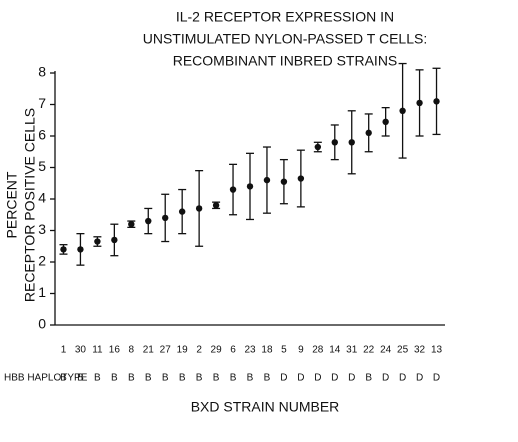  Describe the element at coordinates (335, 350) in the screenshot. I see `x-tick-label: 14` at that location.